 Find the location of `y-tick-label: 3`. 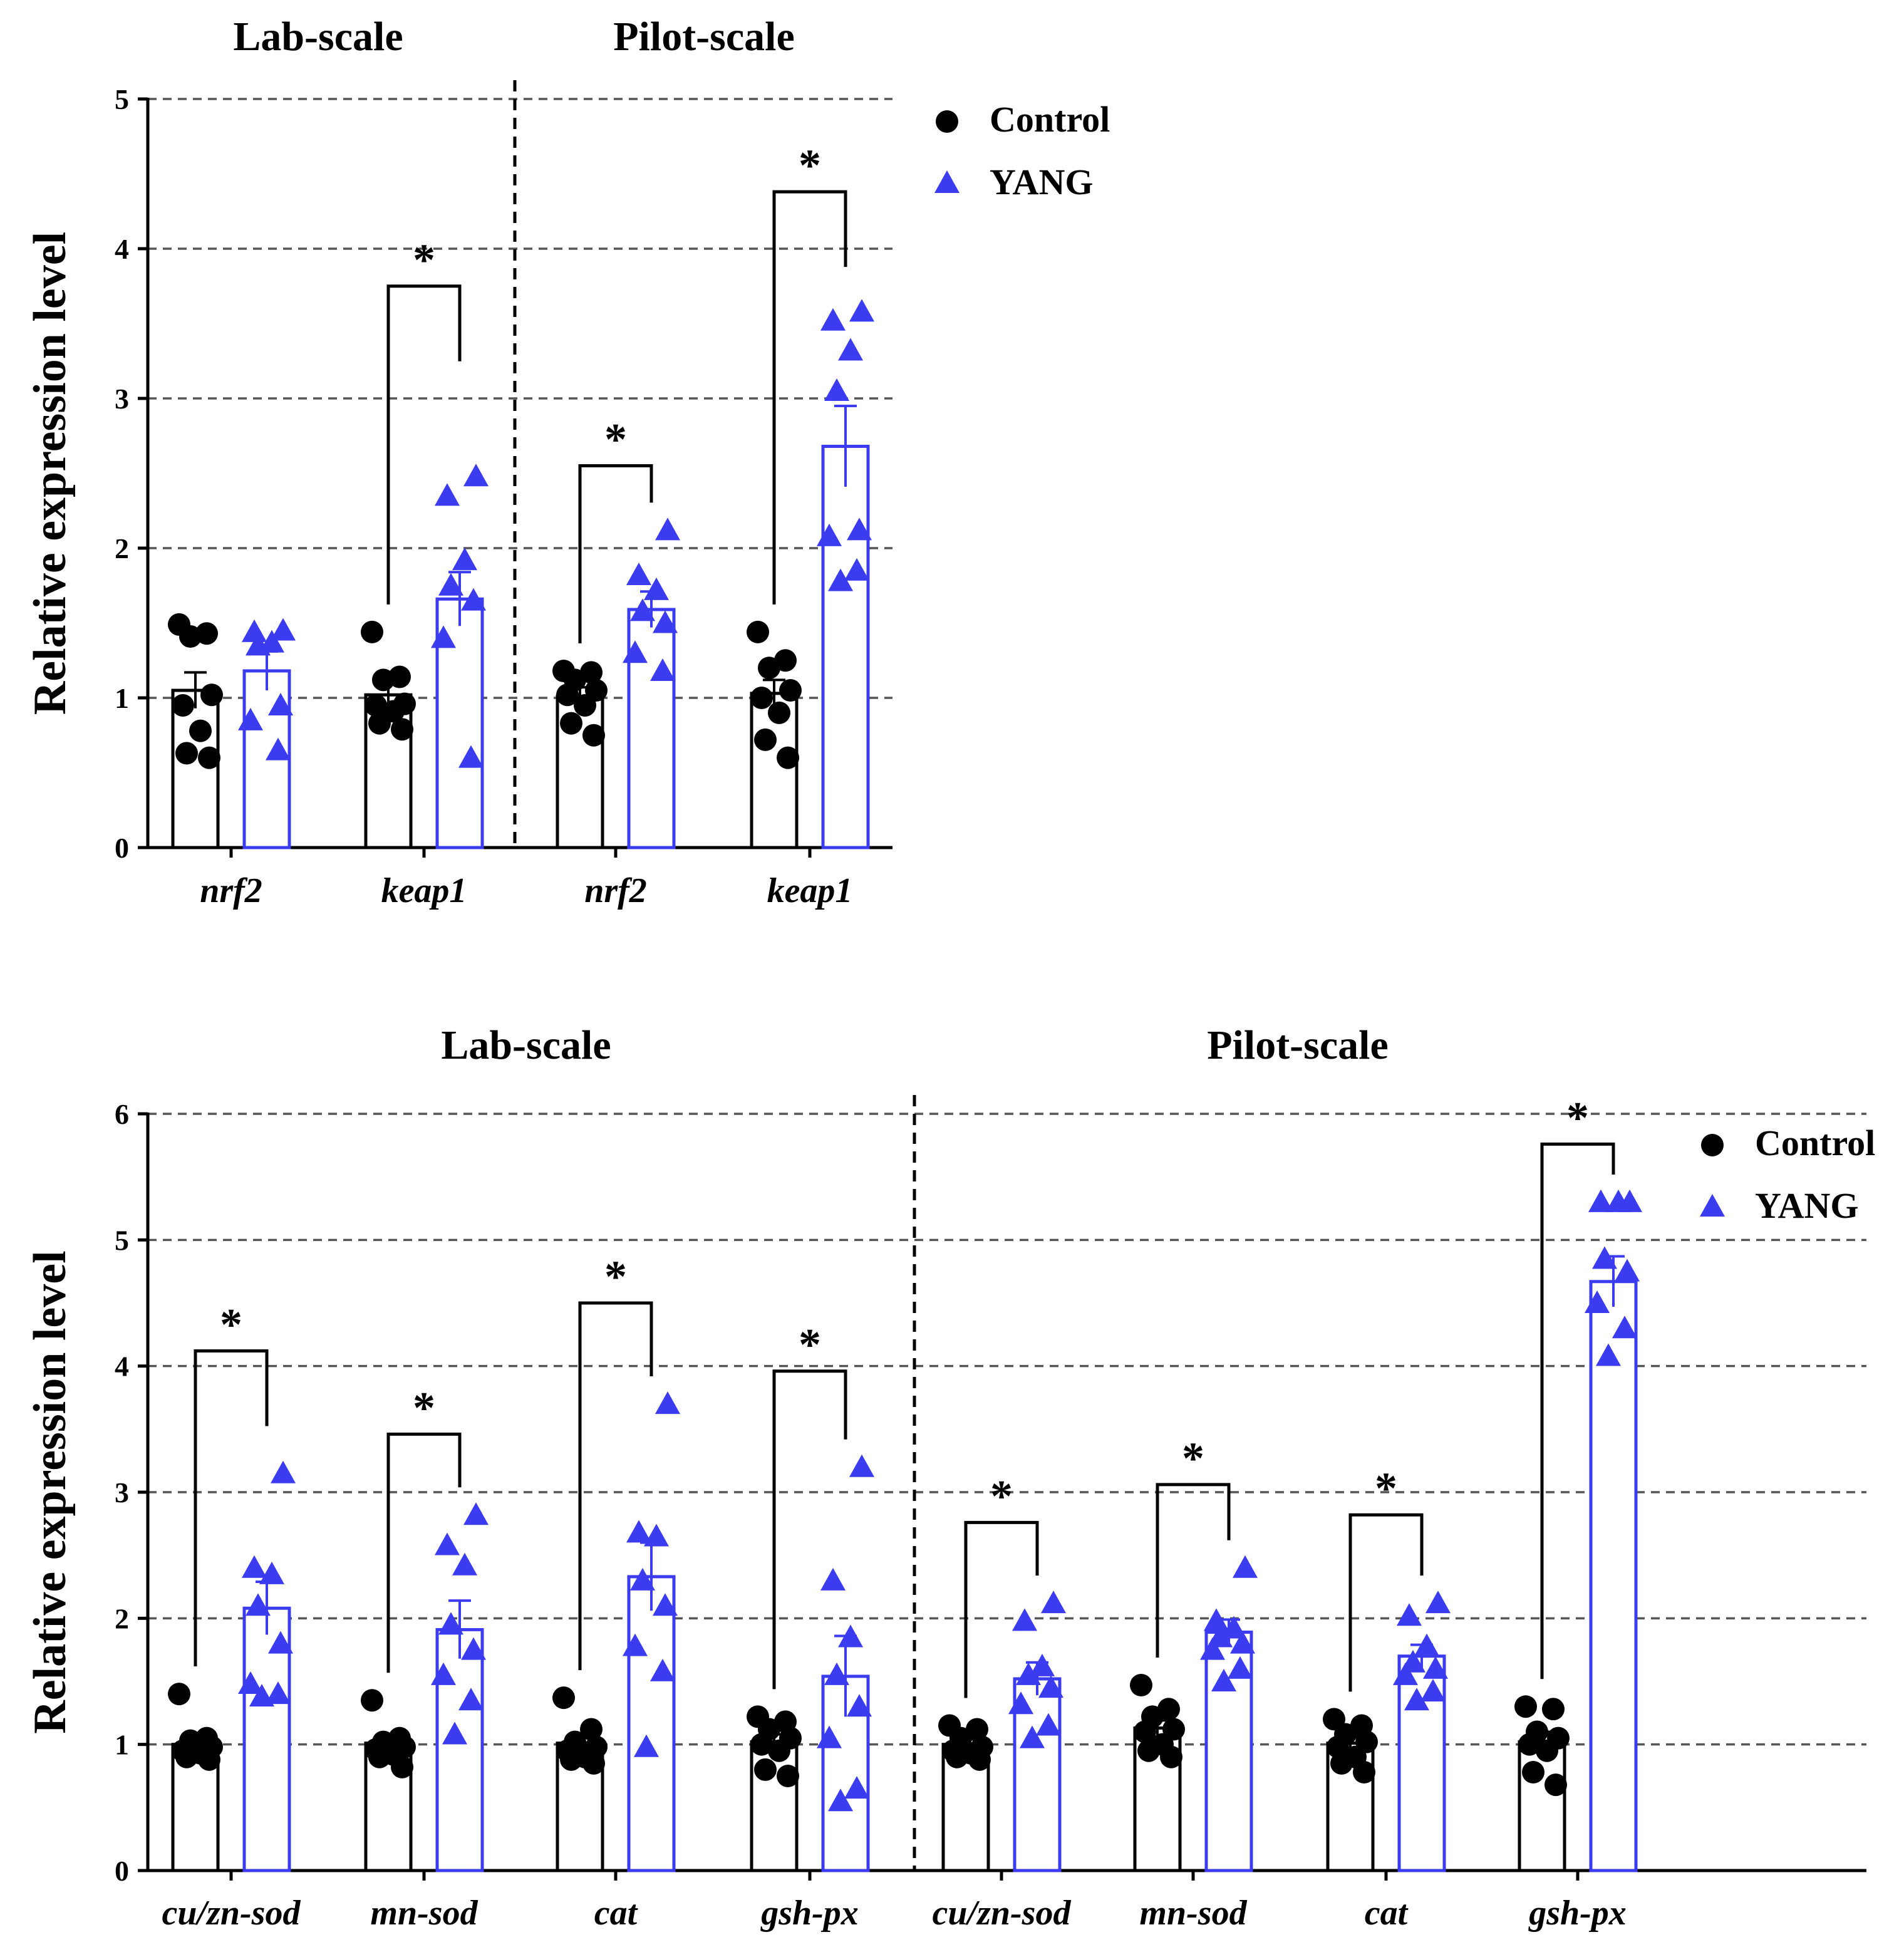

y-tick-label: 3 is located at coordinates (122, 1492).